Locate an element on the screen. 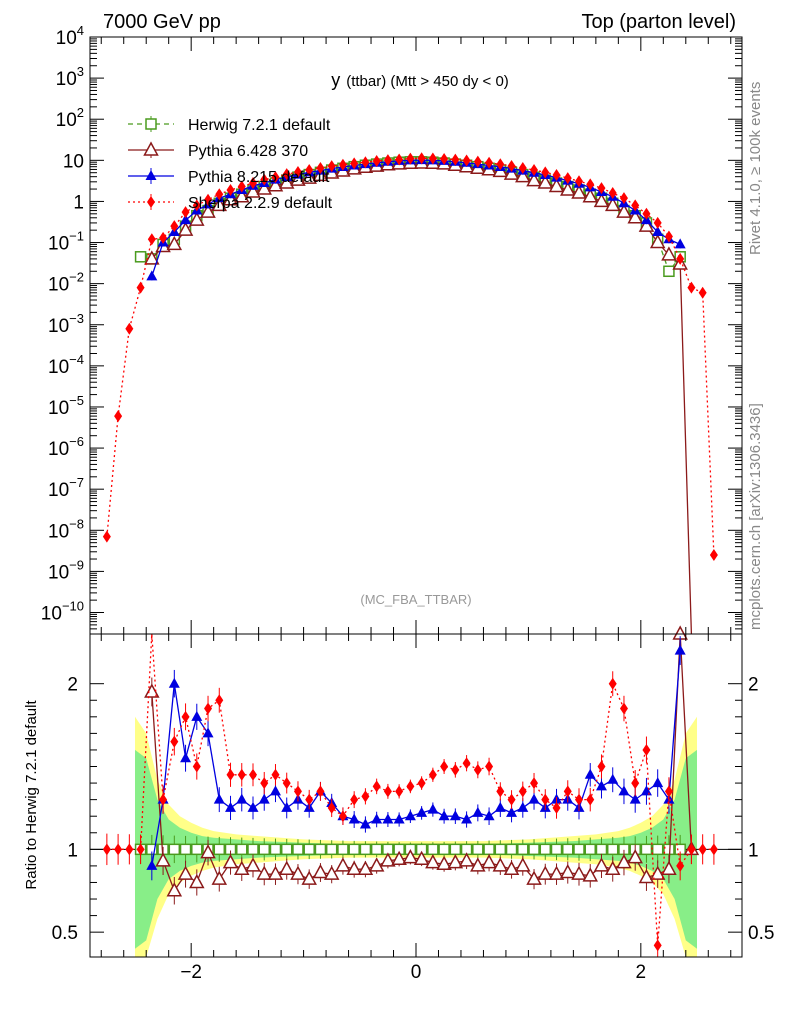 This screenshot has height=1024, width=786. y-tick-label: 10³ is located at coordinates (70, 77).